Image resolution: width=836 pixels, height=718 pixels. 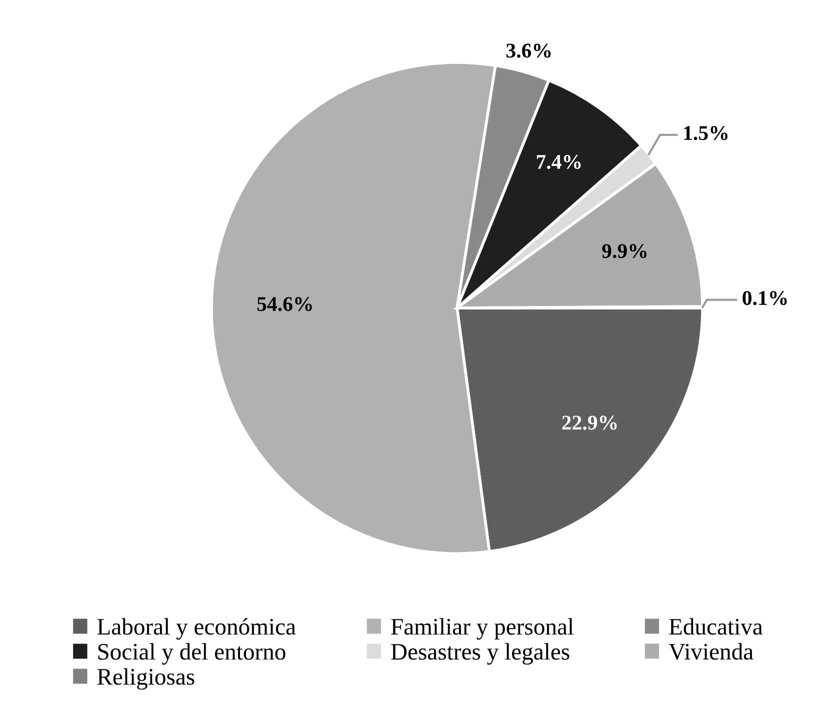 What do you see at coordinates (716, 626) in the screenshot?
I see `legend-label: Educativa` at bounding box center [716, 626].